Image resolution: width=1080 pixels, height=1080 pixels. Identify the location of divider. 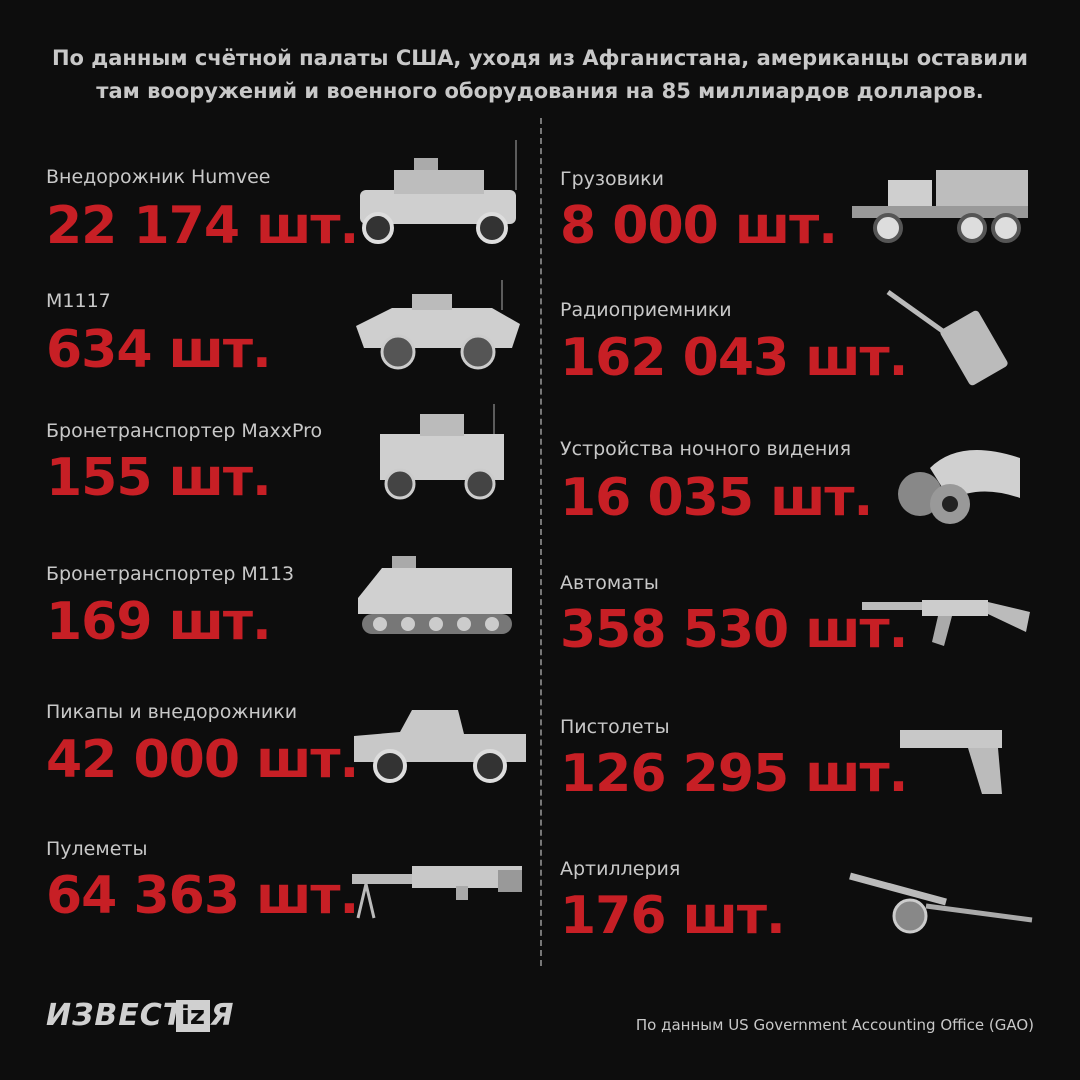
(541, 542).